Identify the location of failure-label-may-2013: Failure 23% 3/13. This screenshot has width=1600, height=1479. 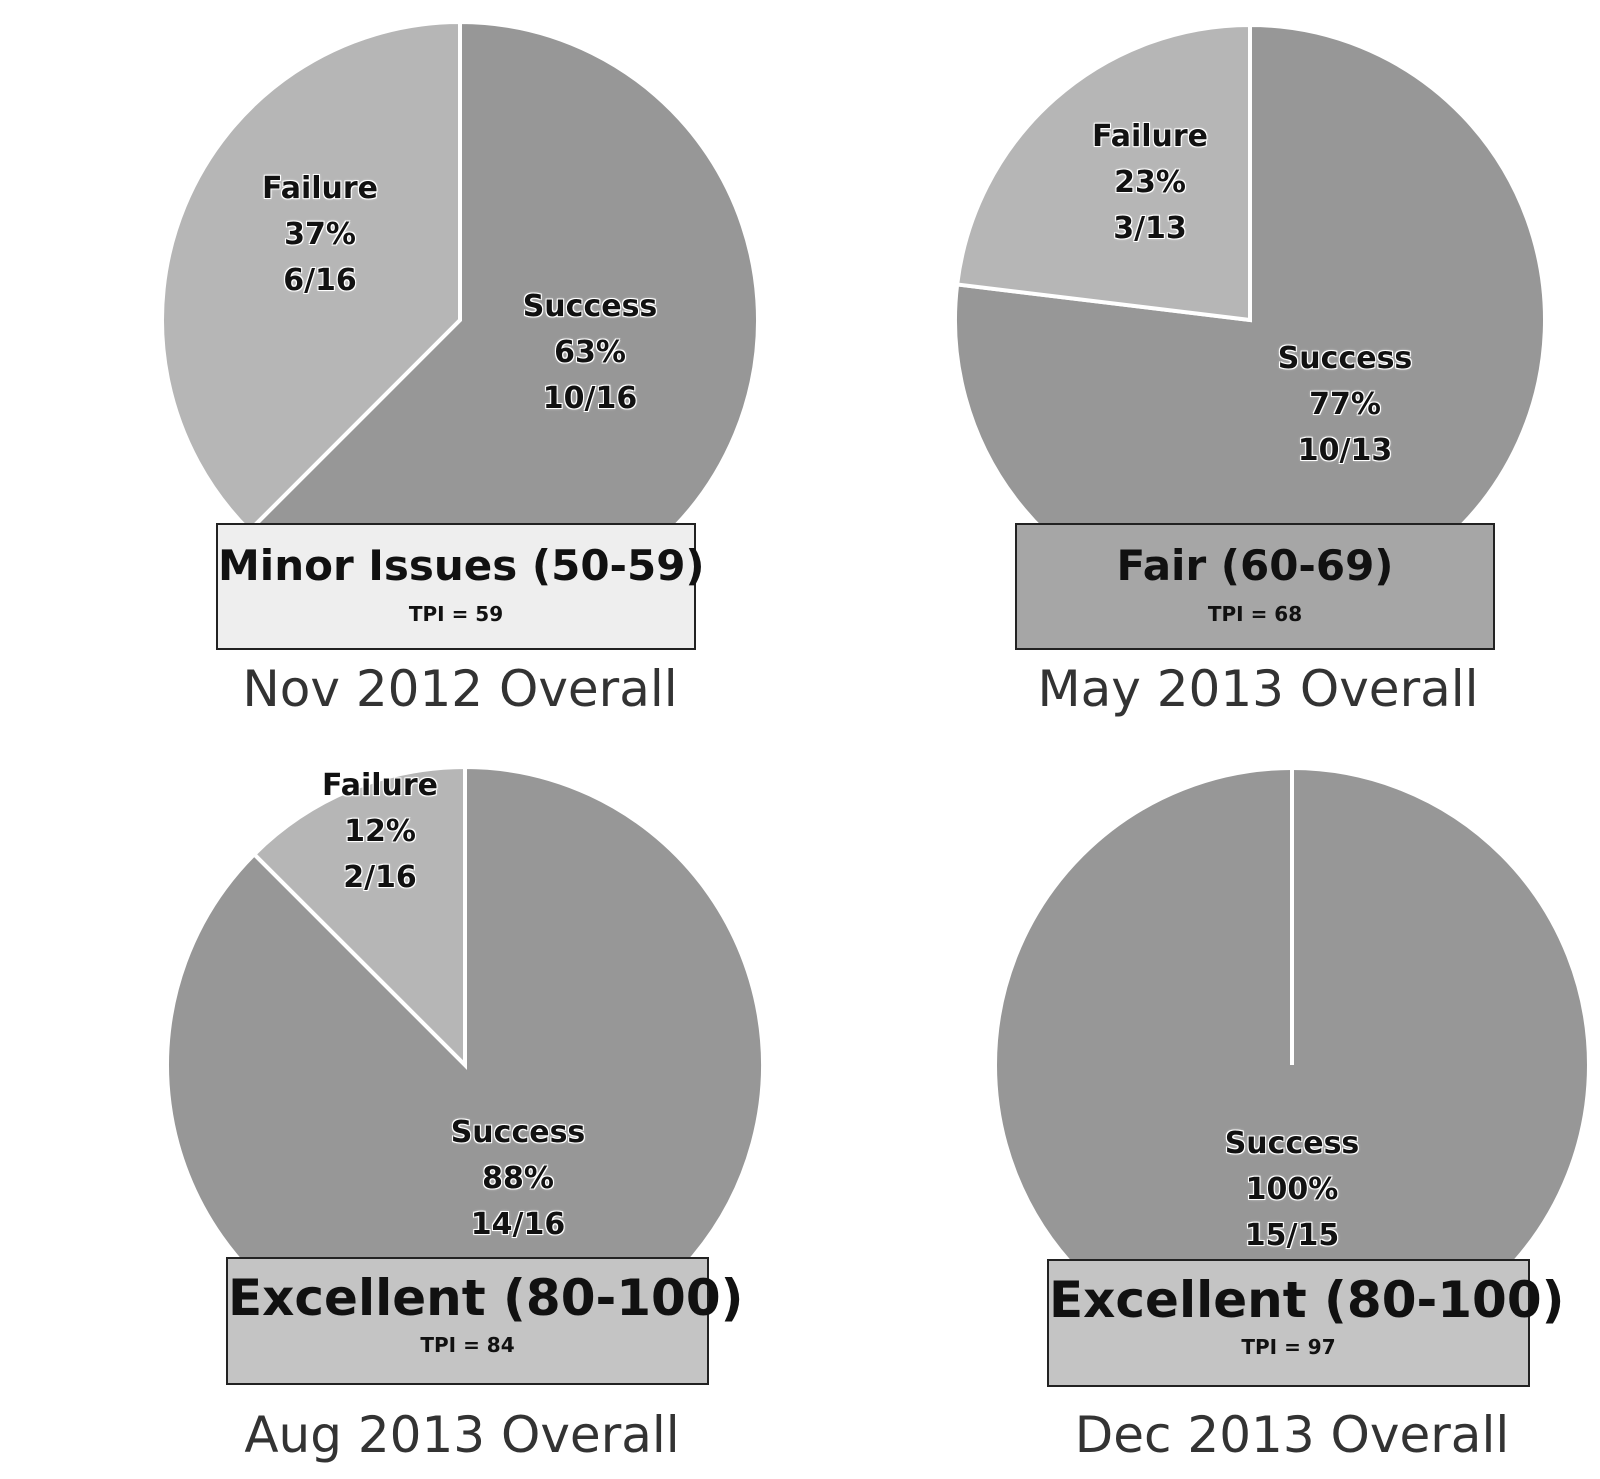
(1150, 183).